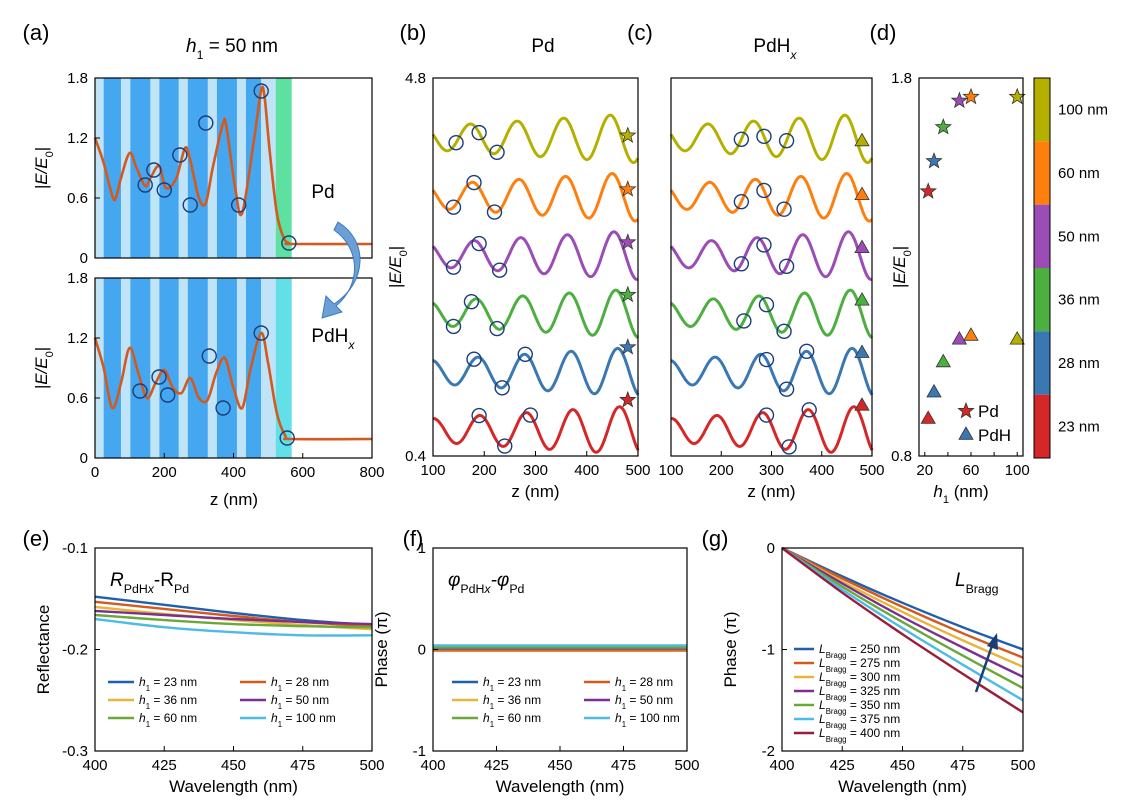  Describe the element at coordinates (329, 336) in the screenshot. I see `annotation-pdhx-part: PdH` at that location.